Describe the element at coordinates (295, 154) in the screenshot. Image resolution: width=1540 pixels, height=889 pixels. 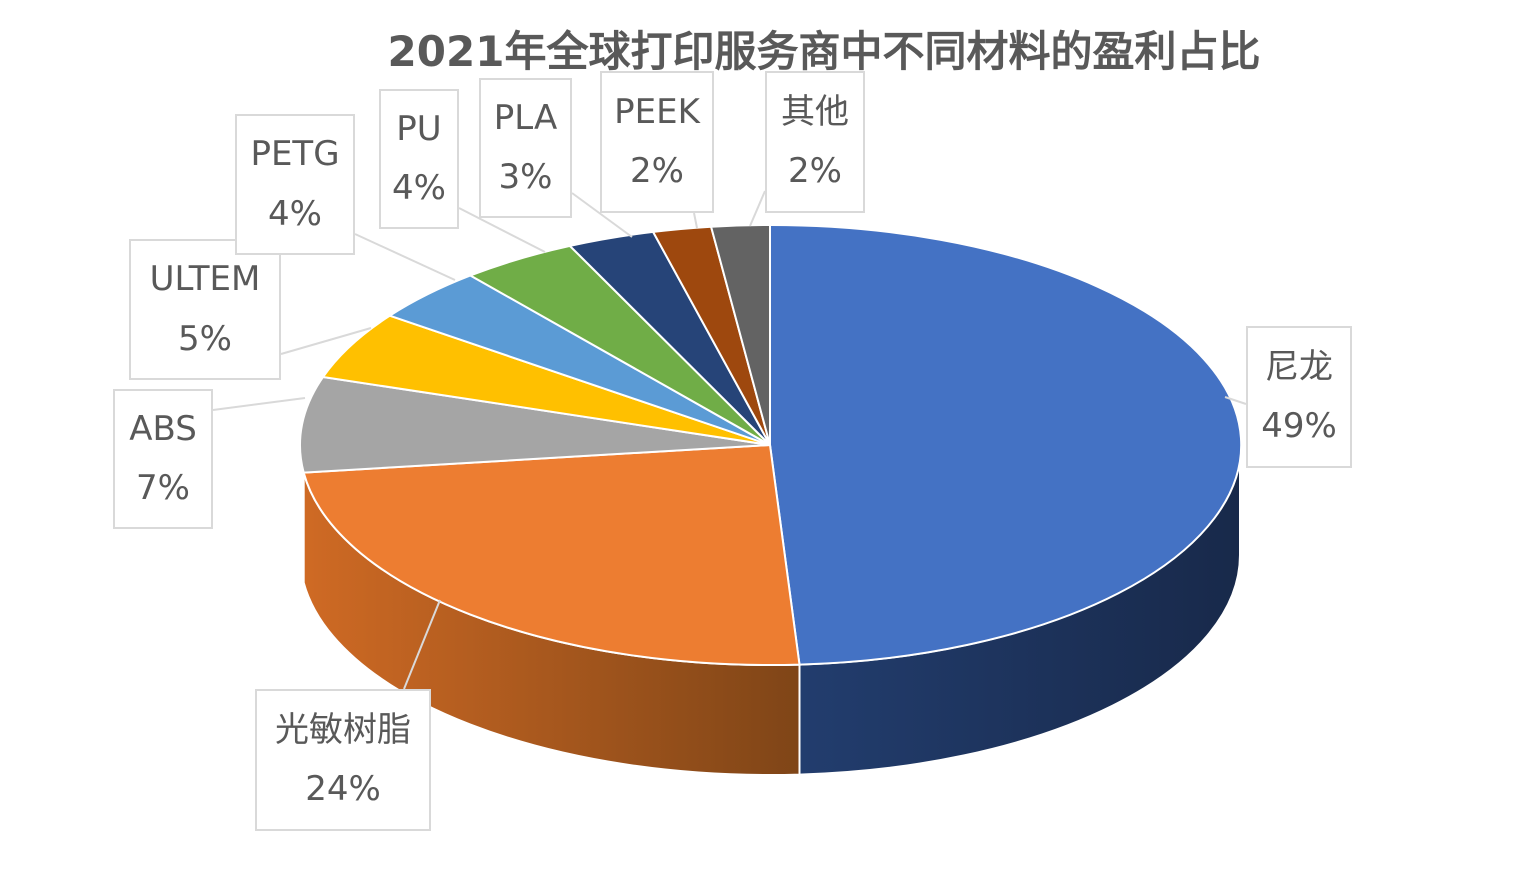
I see `data-label-category: PETG` at that location.